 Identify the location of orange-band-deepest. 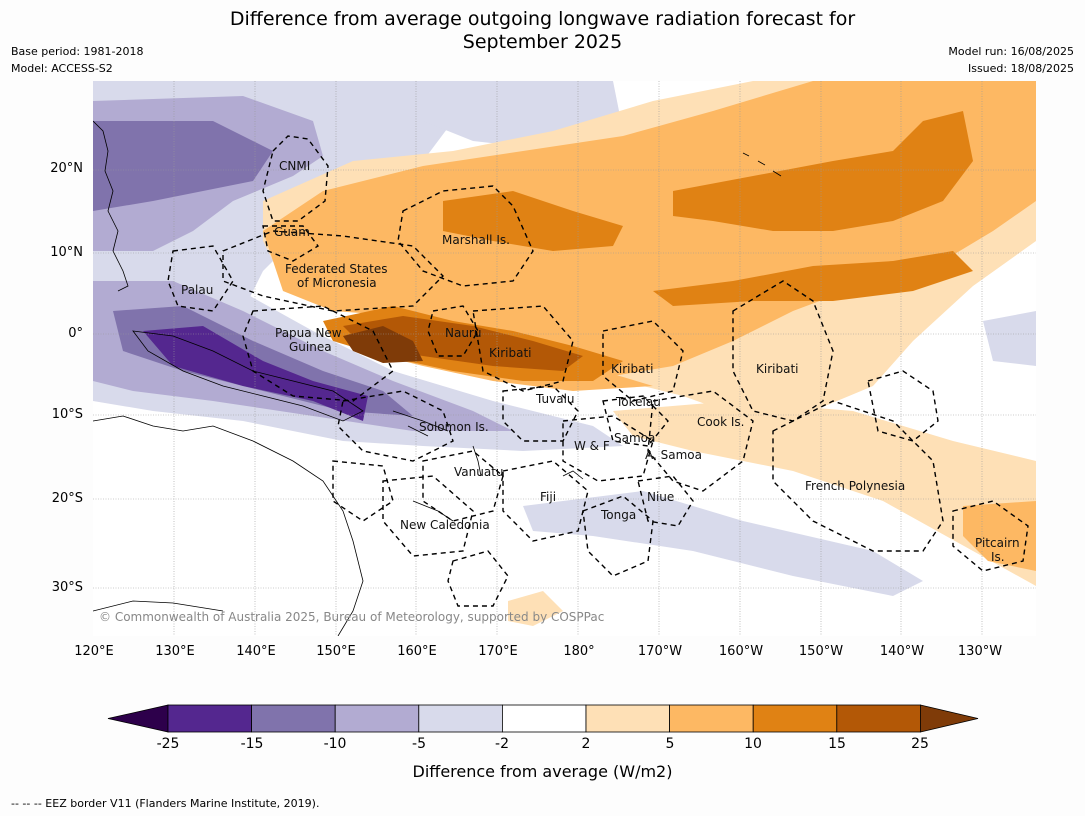
(383, 344).